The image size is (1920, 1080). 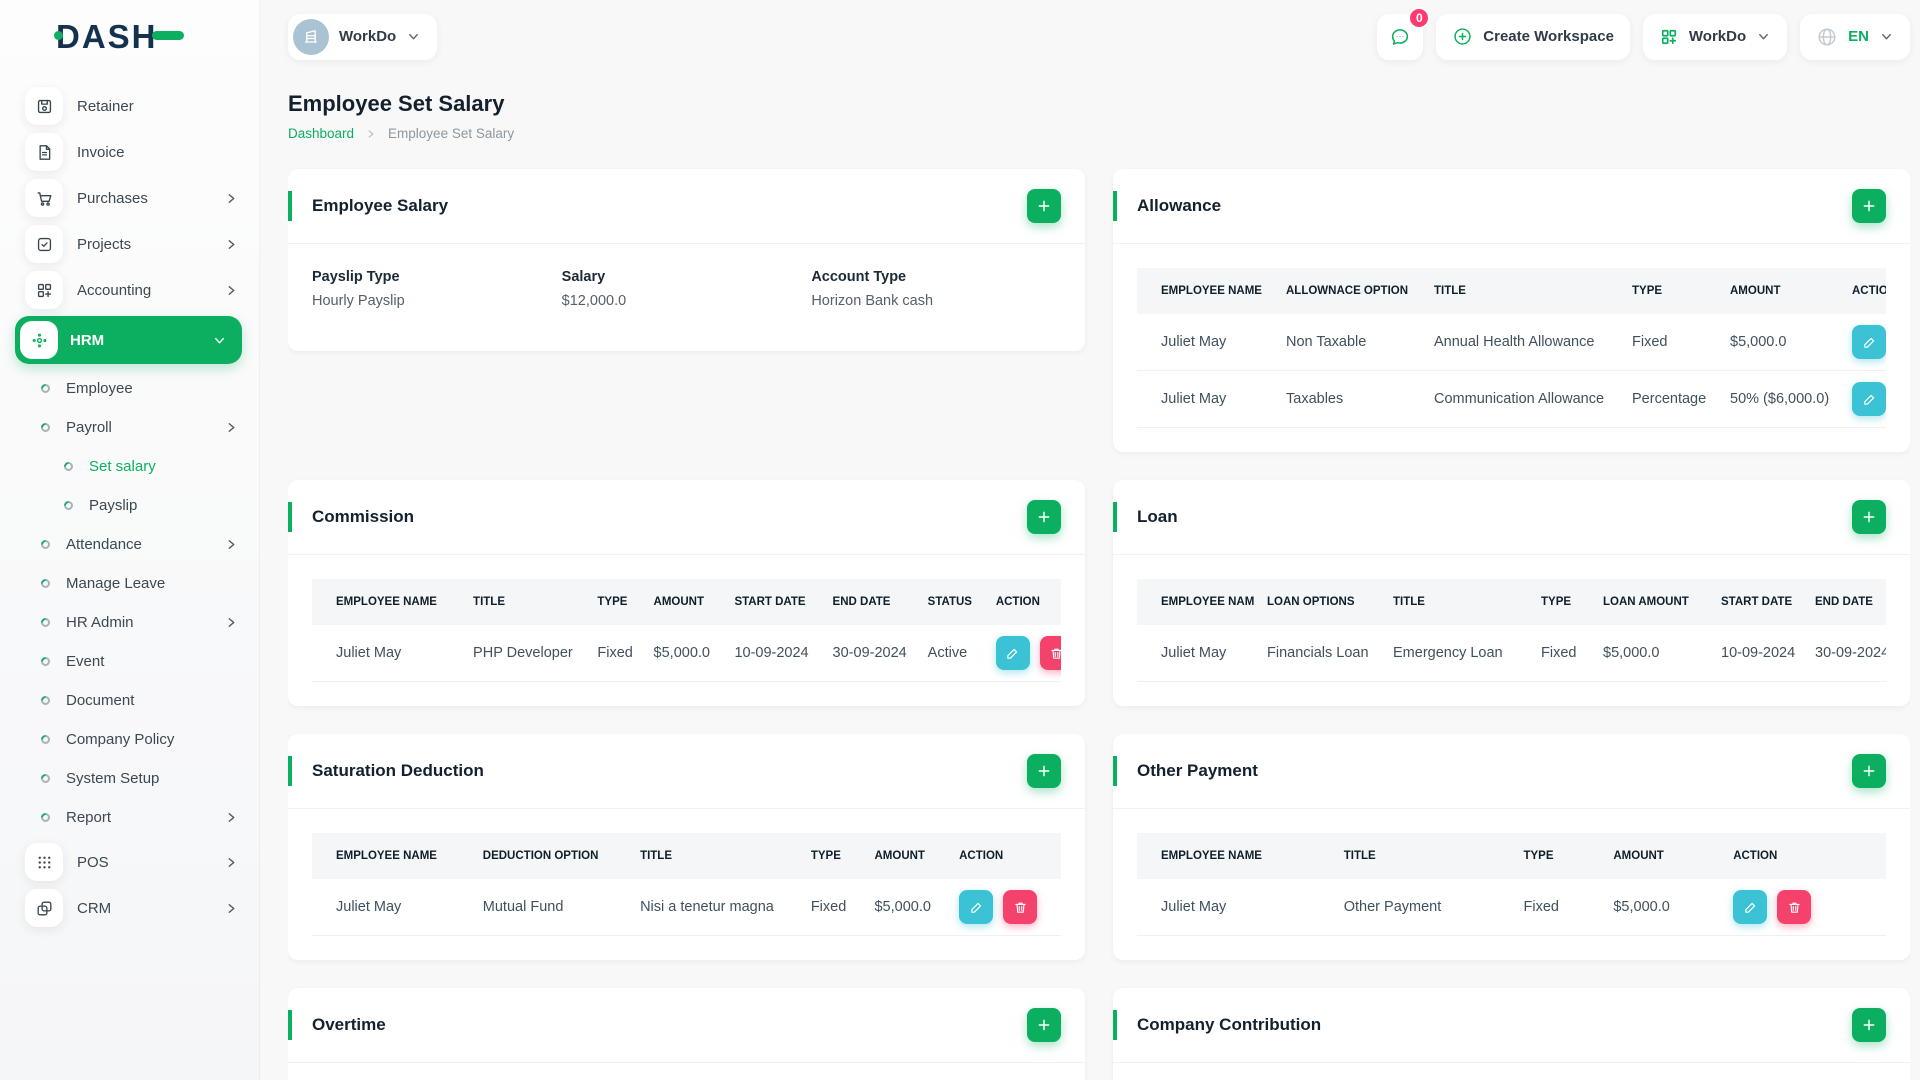 What do you see at coordinates (387, 602) in the screenshot?
I see `column-header: EMPLOYEE NAME` at bounding box center [387, 602].